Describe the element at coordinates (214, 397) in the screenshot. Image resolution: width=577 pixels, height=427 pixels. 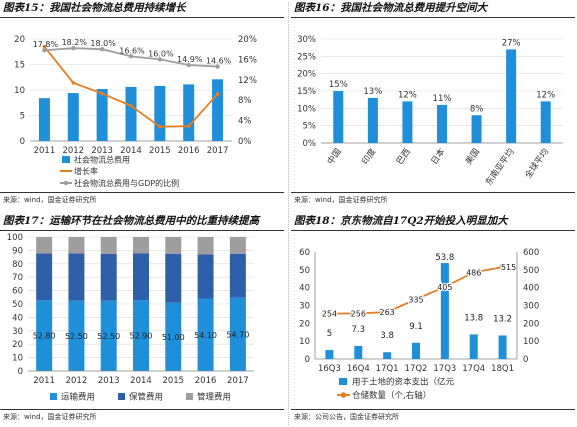
I see `legend-label: 管理费用` at that location.